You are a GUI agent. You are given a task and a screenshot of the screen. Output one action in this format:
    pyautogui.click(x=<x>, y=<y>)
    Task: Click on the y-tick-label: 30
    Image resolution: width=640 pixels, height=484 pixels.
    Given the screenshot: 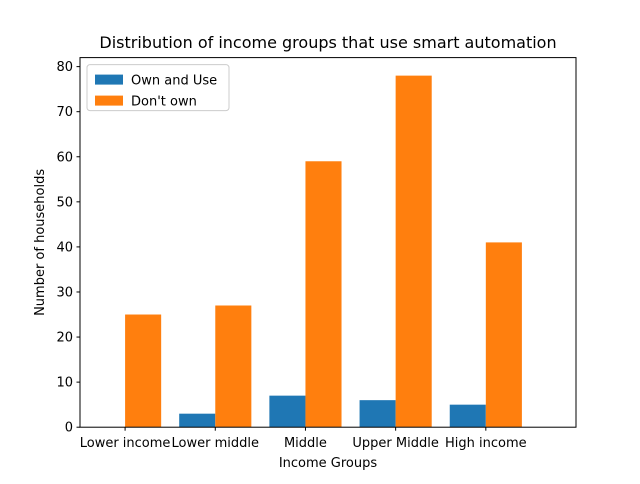 What is the action you would take?
    pyautogui.click(x=64, y=292)
    